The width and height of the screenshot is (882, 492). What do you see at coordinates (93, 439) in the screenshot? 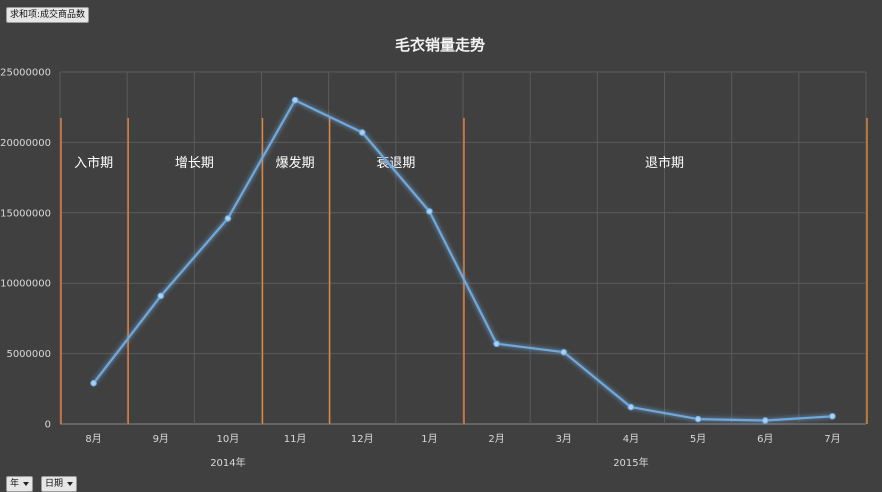
I see `x-tick-label: 8月` at bounding box center [93, 439].